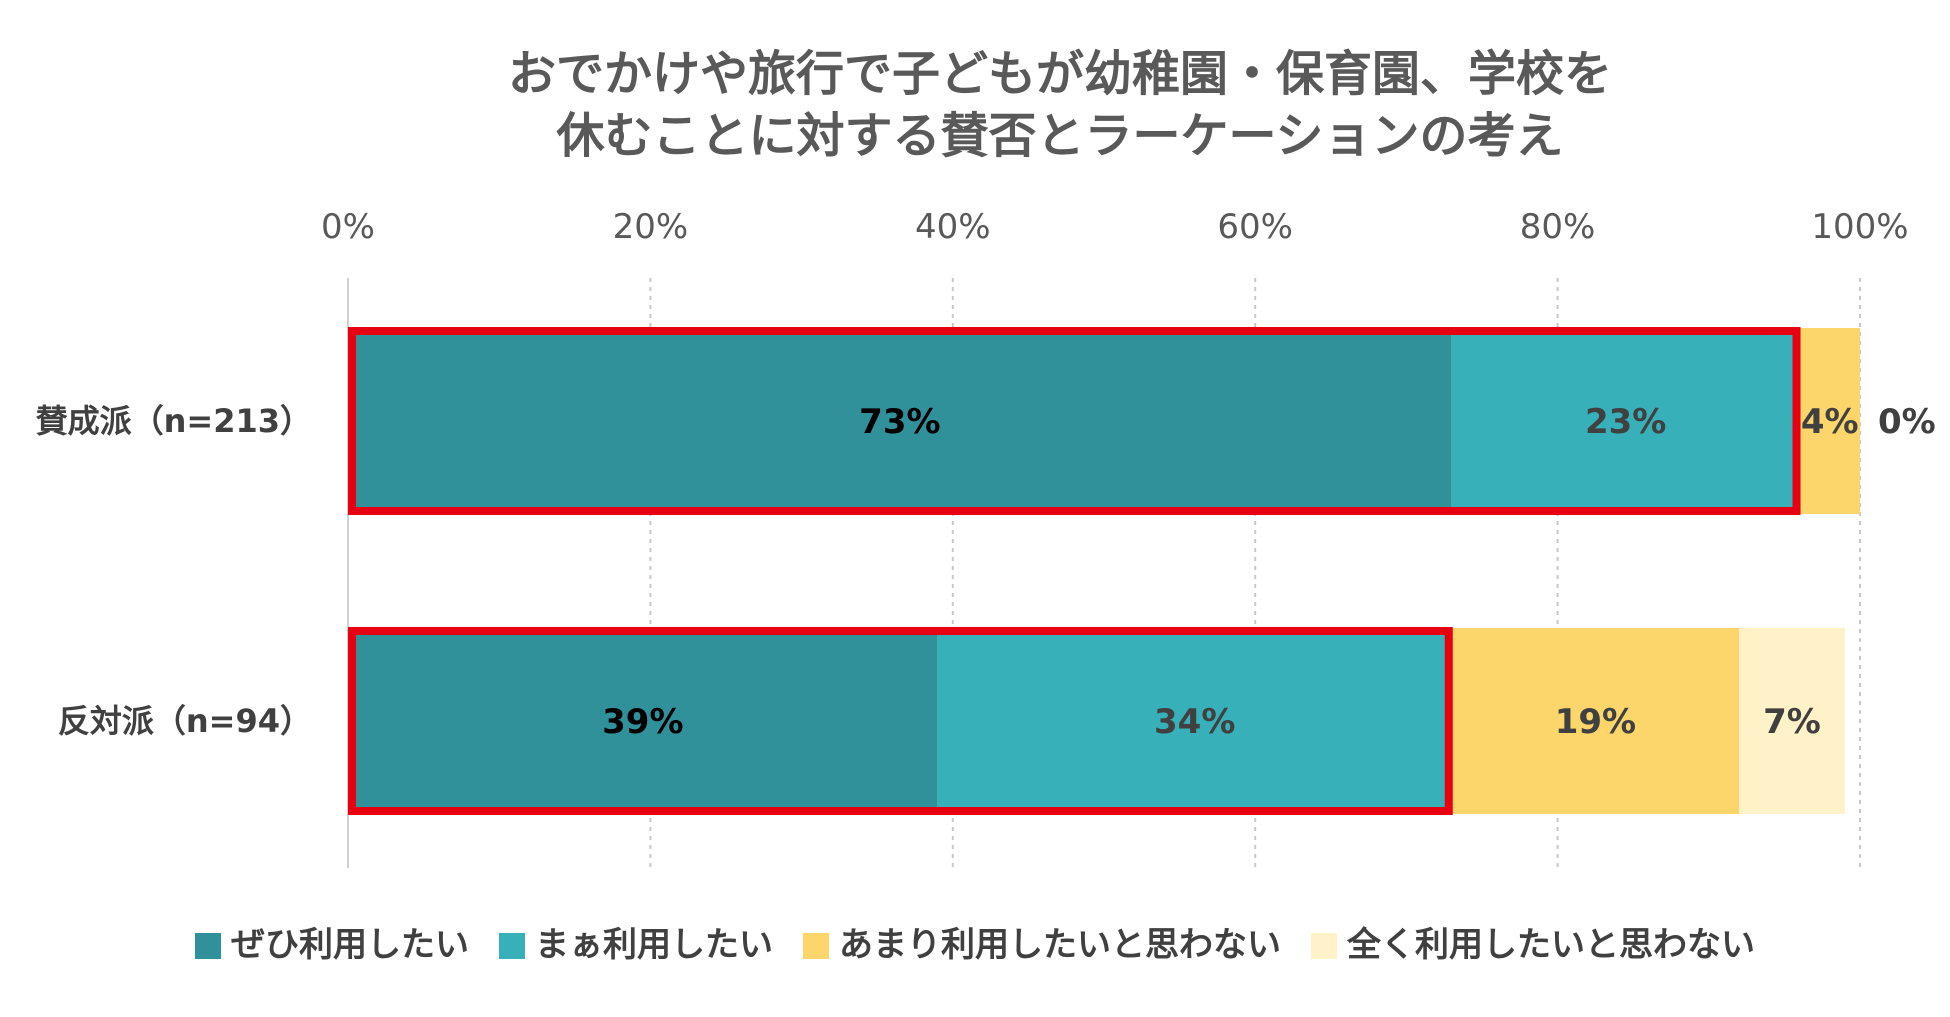  Describe the element at coordinates (1550, 945) in the screenshot. I see `legend-label: 全く利用したいと思わない` at that location.